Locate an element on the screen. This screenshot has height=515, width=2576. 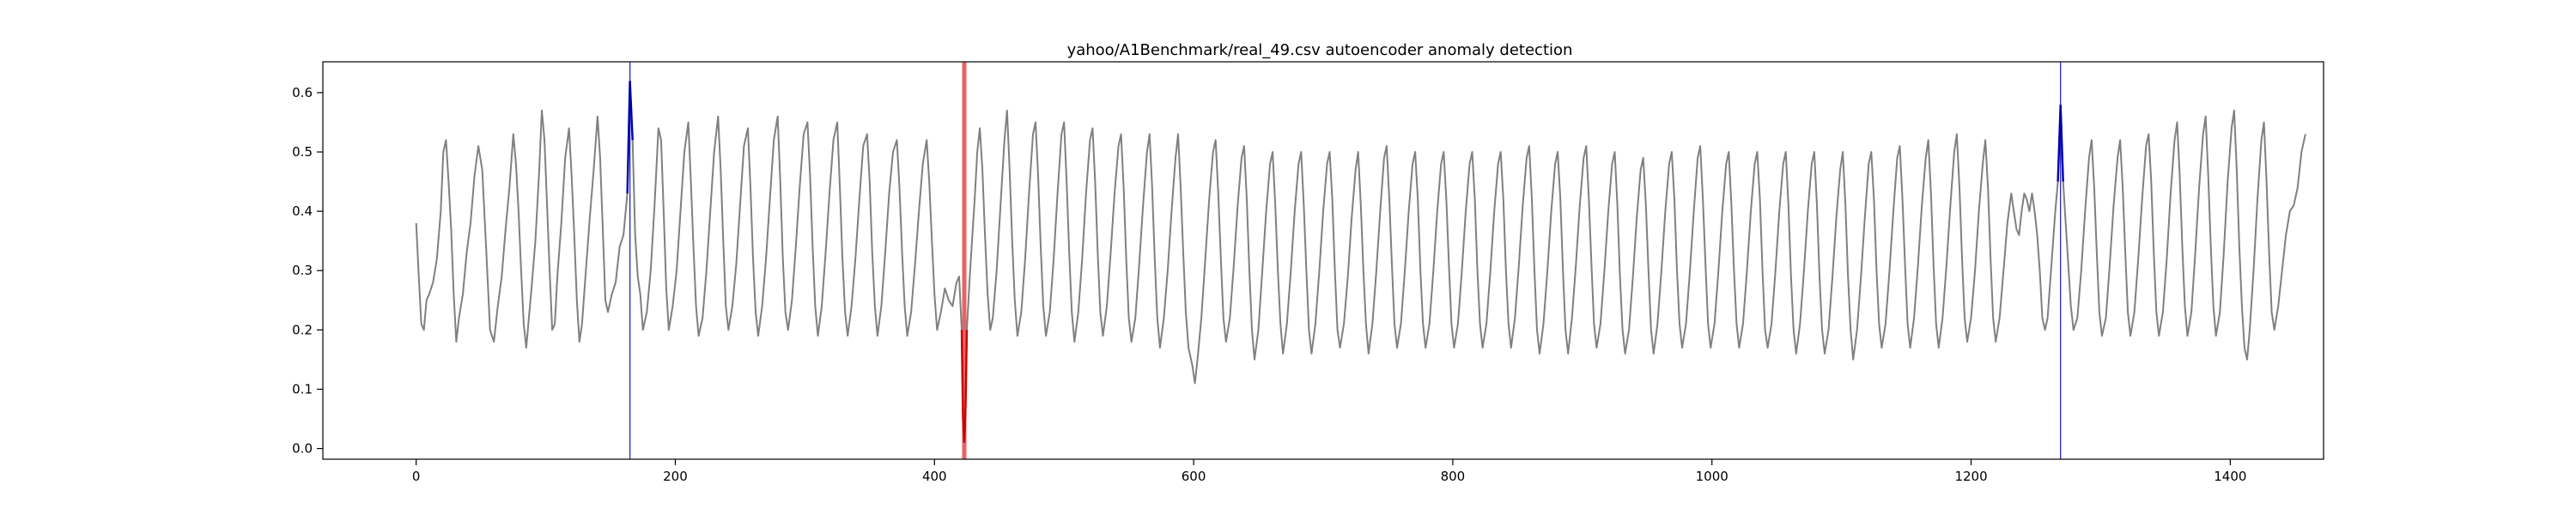
y-tick-label: 0.4 is located at coordinates (302, 211).